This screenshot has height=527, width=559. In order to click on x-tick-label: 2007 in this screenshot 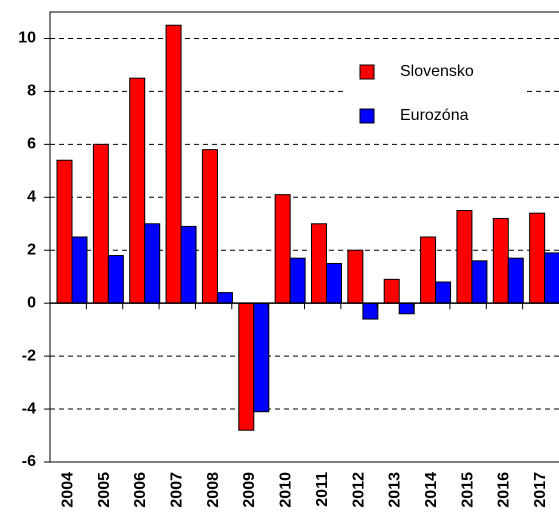, I will do `click(176, 490)`.